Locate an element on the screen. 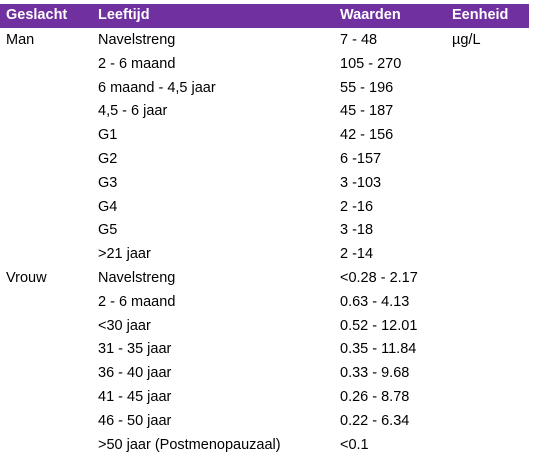 The height and width of the screenshot is (465, 538). table-row: G5 3 -18 is located at coordinates (264, 230).